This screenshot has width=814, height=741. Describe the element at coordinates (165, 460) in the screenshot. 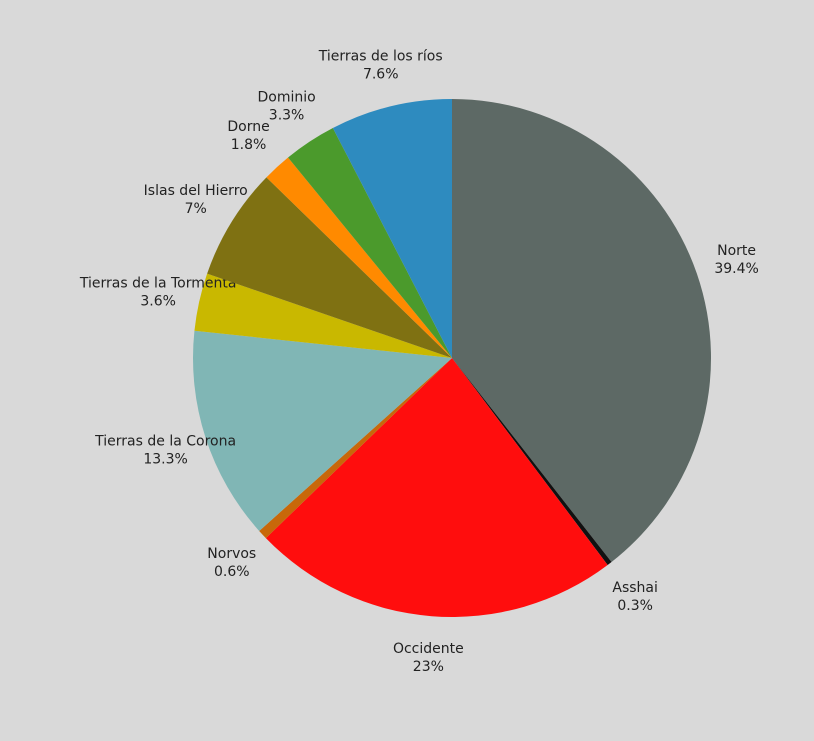

I see `slice-value-label: 13.3%` at that location.